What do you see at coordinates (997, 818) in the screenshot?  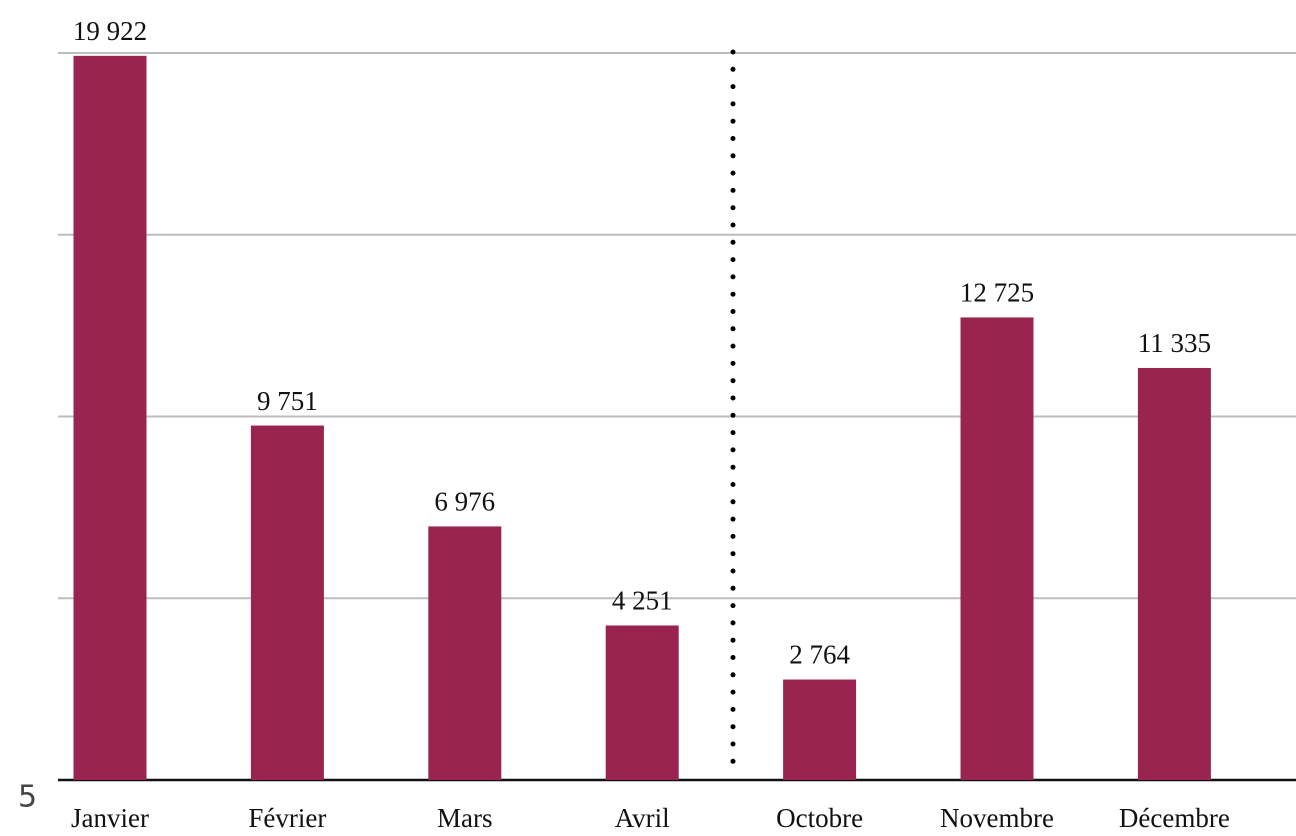 I see `x-tick-label: Novembre` at bounding box center [997, 818].